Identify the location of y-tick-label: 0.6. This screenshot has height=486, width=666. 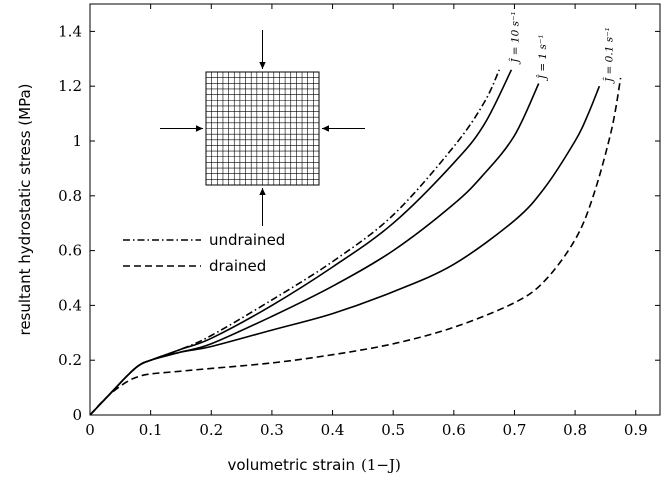
(70, 251).